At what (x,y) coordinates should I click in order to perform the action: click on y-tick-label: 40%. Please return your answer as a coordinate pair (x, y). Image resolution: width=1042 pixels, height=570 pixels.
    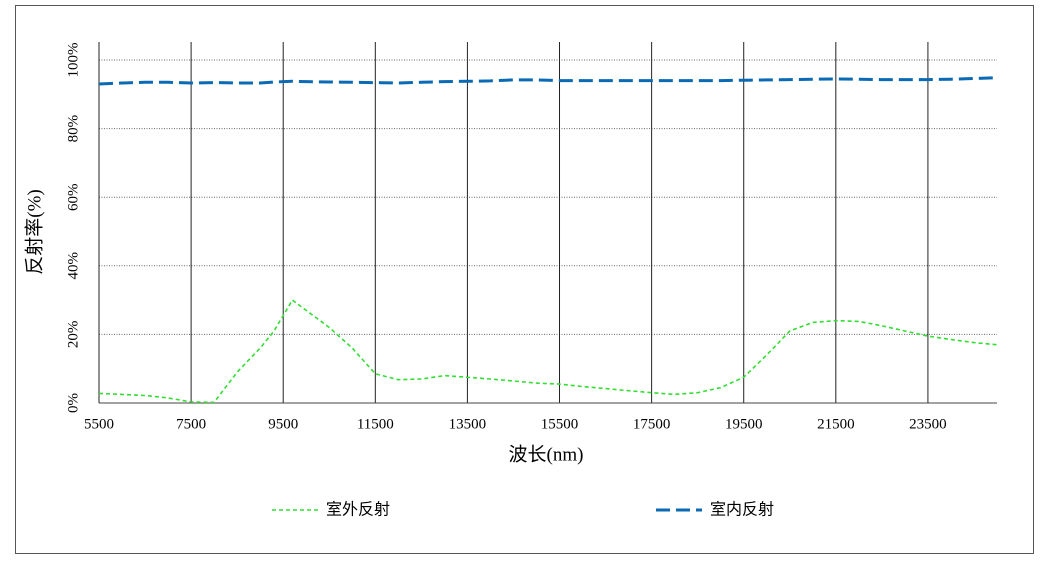
    Looking at the image, I should click on (73, 266).